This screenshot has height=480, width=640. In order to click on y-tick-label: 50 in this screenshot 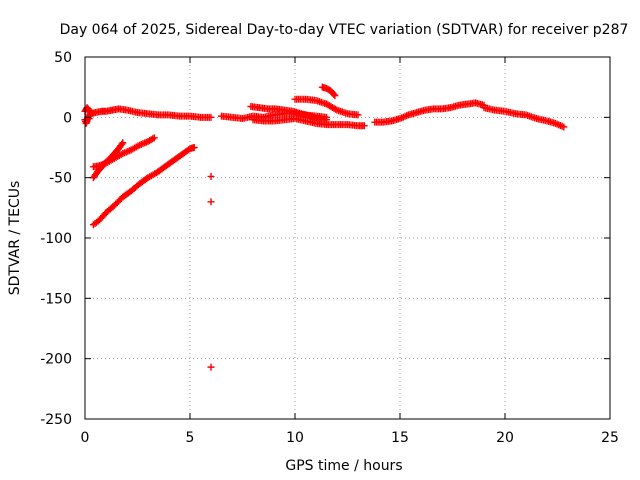, I will do `click(63, 58)`.